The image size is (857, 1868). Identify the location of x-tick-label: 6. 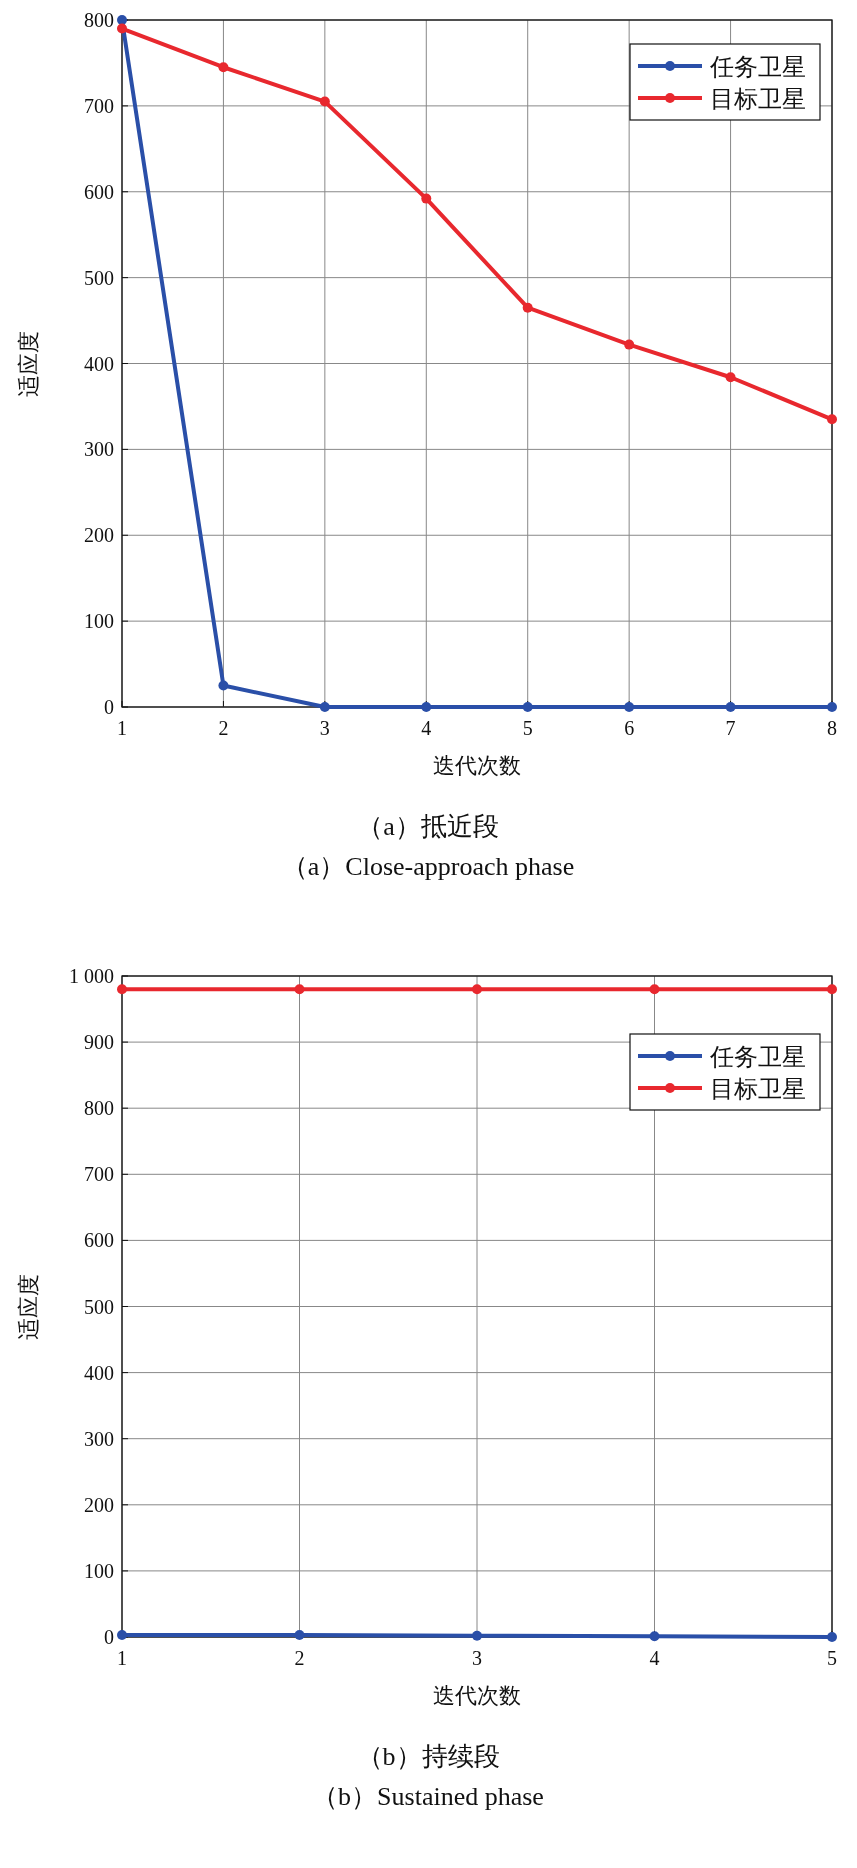
(629, 728).